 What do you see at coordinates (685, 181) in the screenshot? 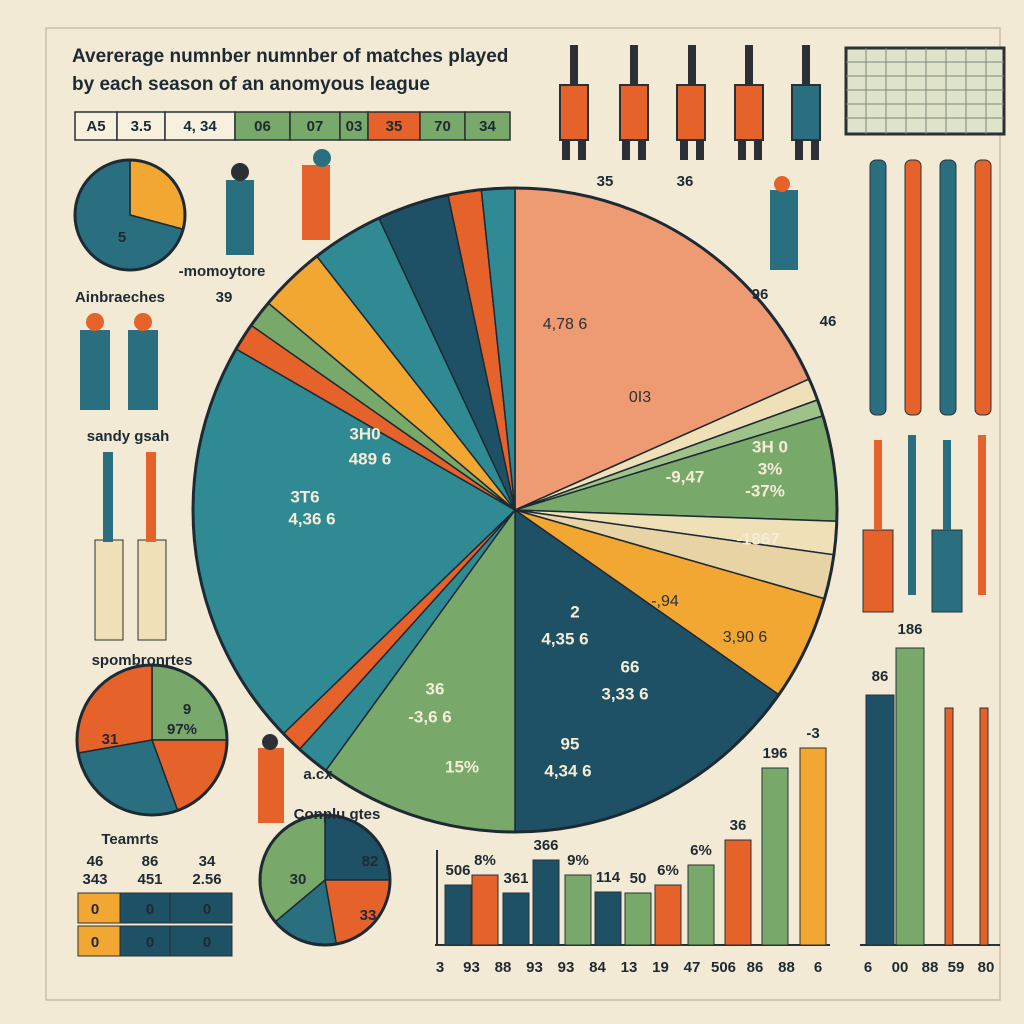
I see `label: 36` at bounding box center [685, 181].